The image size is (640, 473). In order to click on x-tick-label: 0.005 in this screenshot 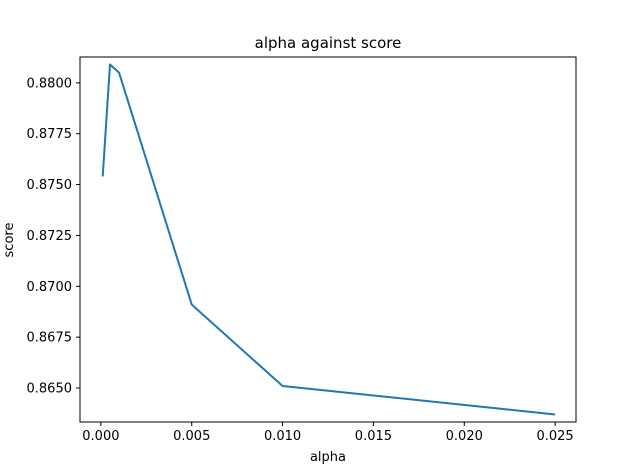, I will do `click(191, 436)`.